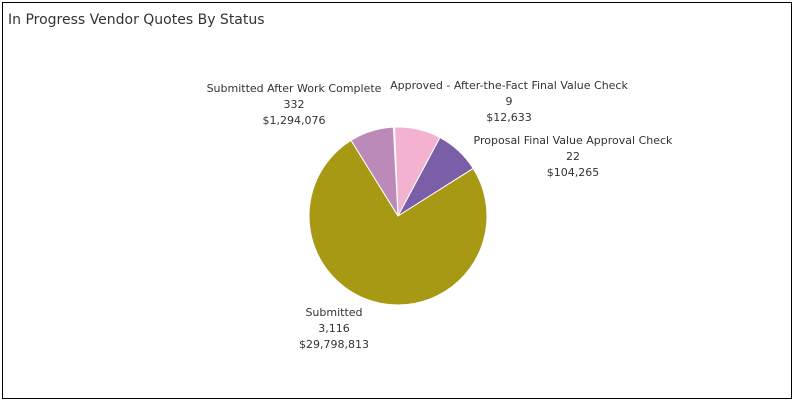 The image size is (796, 401). Describe the element at coordinates (136, 20) in the screenshot. I see `chart-title: In Progress Vendor Quotes By Status` at that location.